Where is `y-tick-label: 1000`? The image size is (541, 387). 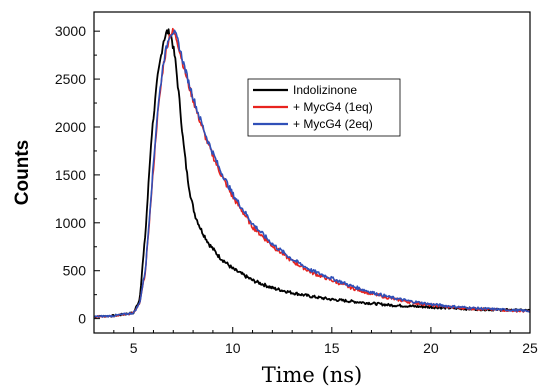
y-tick-label: 1000 is located at coordinates (70, 223).